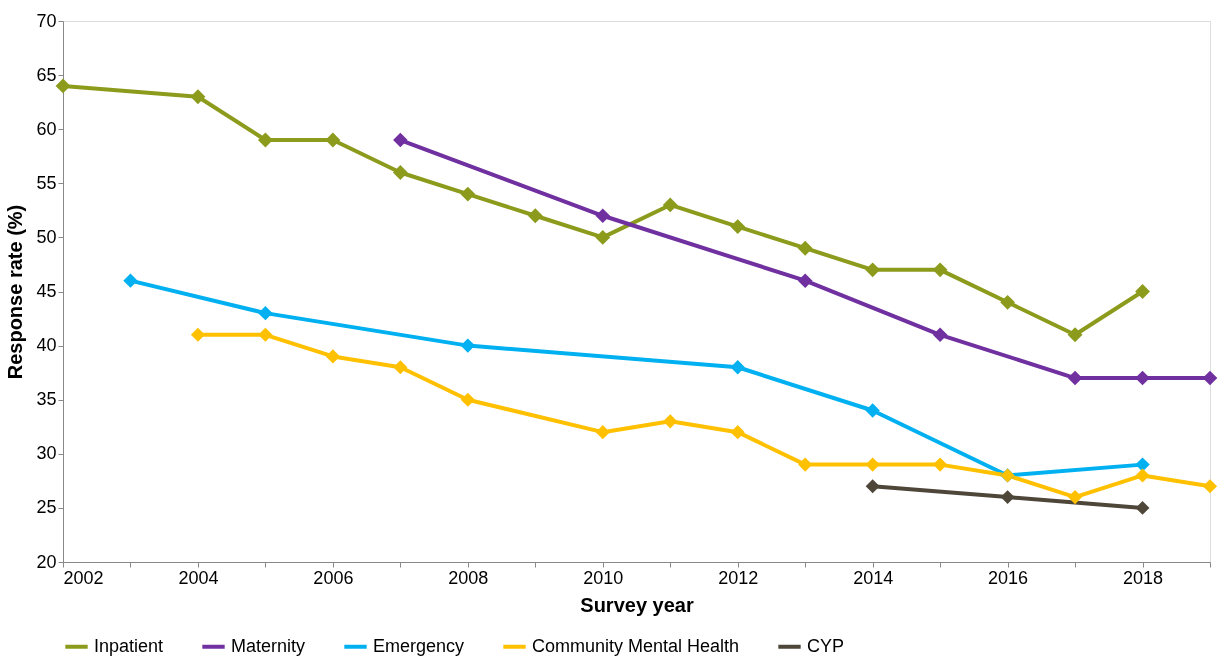 This screenshot has height=661, width=1230. I want to click on y-tick-label: 35, so click(46, 399).